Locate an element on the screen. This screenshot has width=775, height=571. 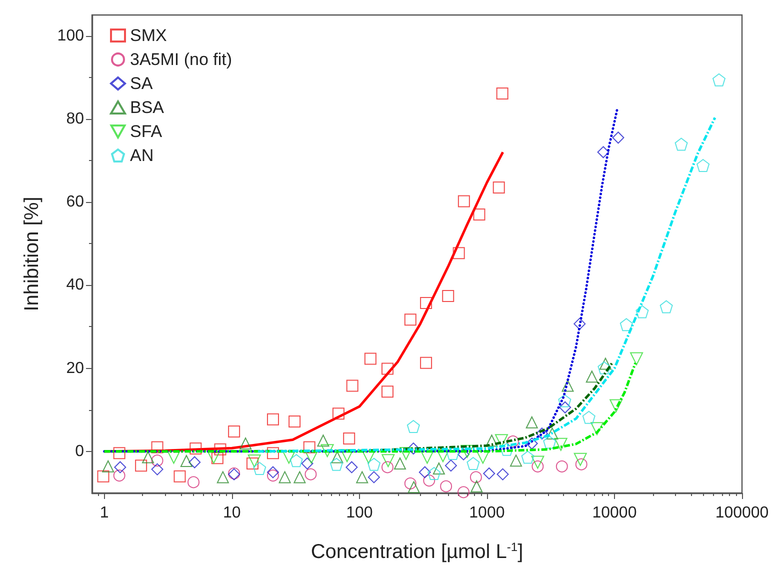
x-tick-label: 100 is located at coordinates (359, 513).